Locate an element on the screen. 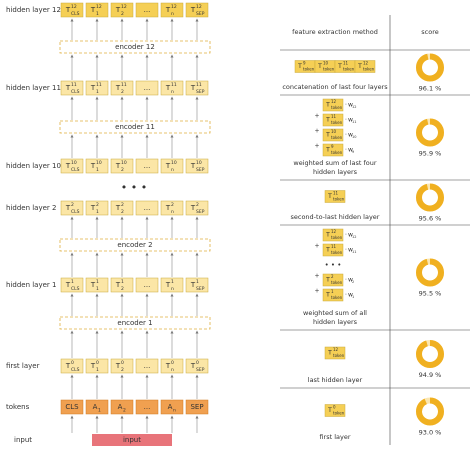 The width and height of the screenshot is (474, 453). score-label: 95.6 % is located at coordinates (430, 219).